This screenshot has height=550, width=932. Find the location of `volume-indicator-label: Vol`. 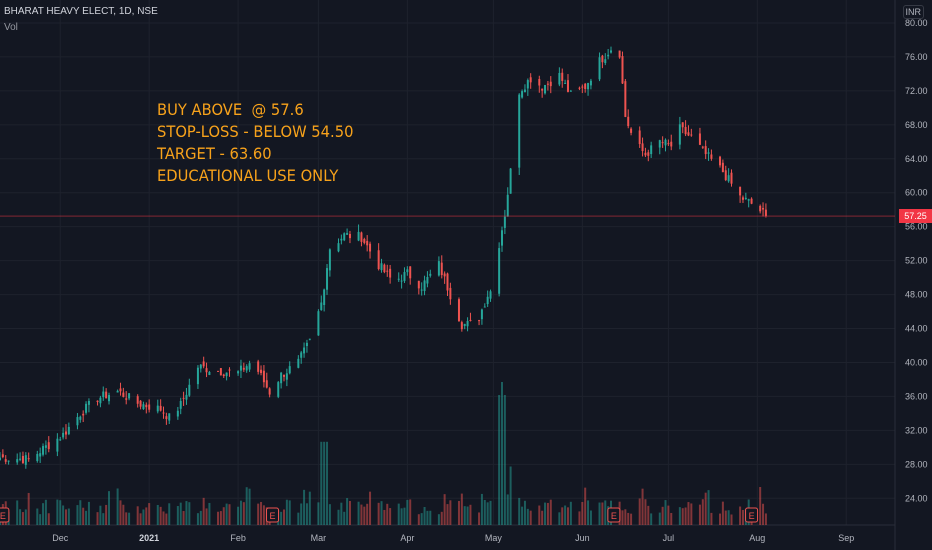

volume-indicator-label: Vol is located at coordinates (11, 27).